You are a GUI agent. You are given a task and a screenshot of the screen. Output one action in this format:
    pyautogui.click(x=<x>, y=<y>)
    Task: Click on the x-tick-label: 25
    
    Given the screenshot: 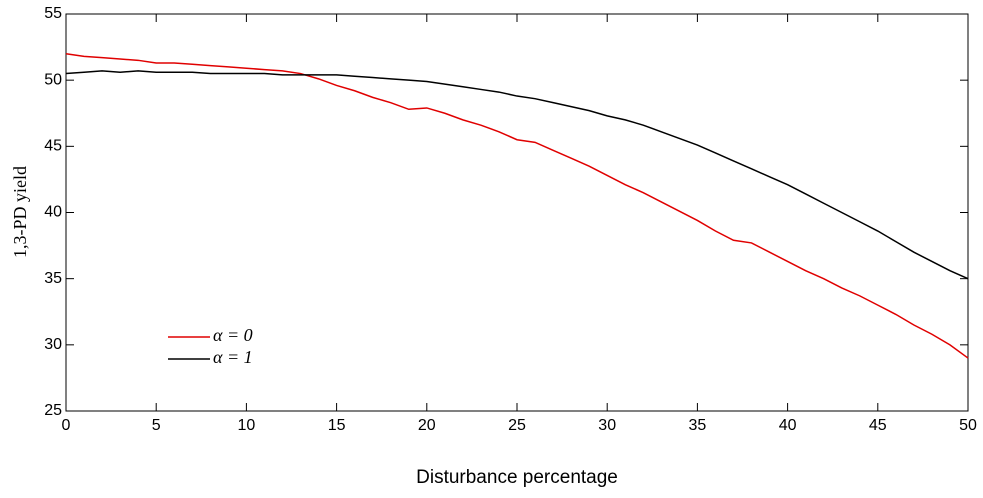 What is the action you would take?
    pyautogui.click(x=517, y=425)
    